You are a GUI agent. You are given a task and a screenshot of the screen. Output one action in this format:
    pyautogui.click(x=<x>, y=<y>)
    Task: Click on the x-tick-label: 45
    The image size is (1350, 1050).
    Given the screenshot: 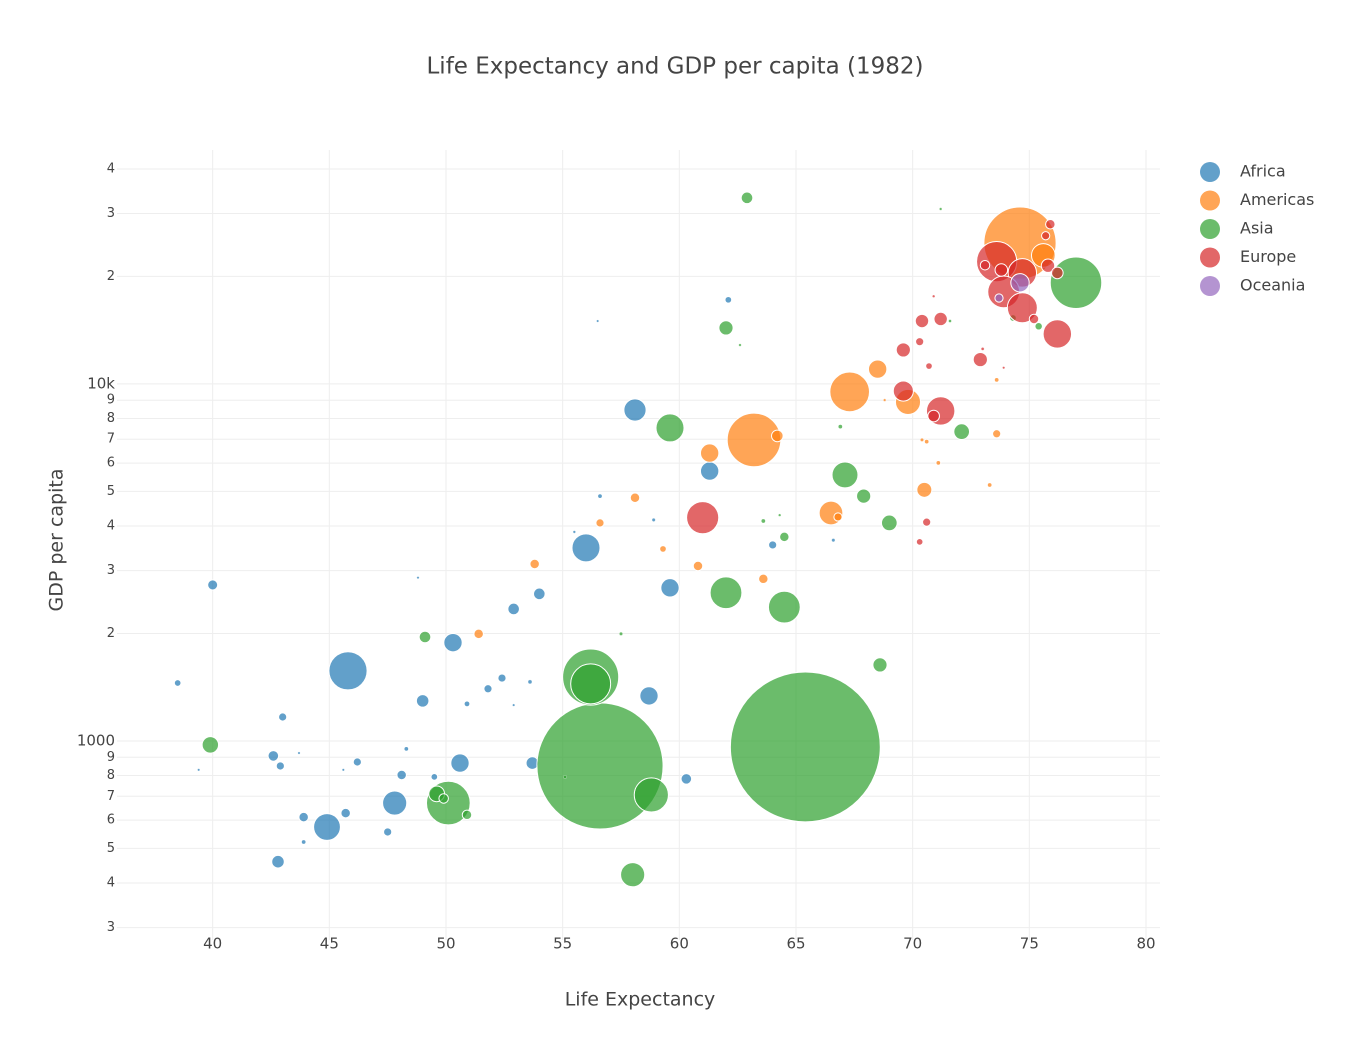 What is the action you would take?
    pyautogui.click(x=329, y=944)
    